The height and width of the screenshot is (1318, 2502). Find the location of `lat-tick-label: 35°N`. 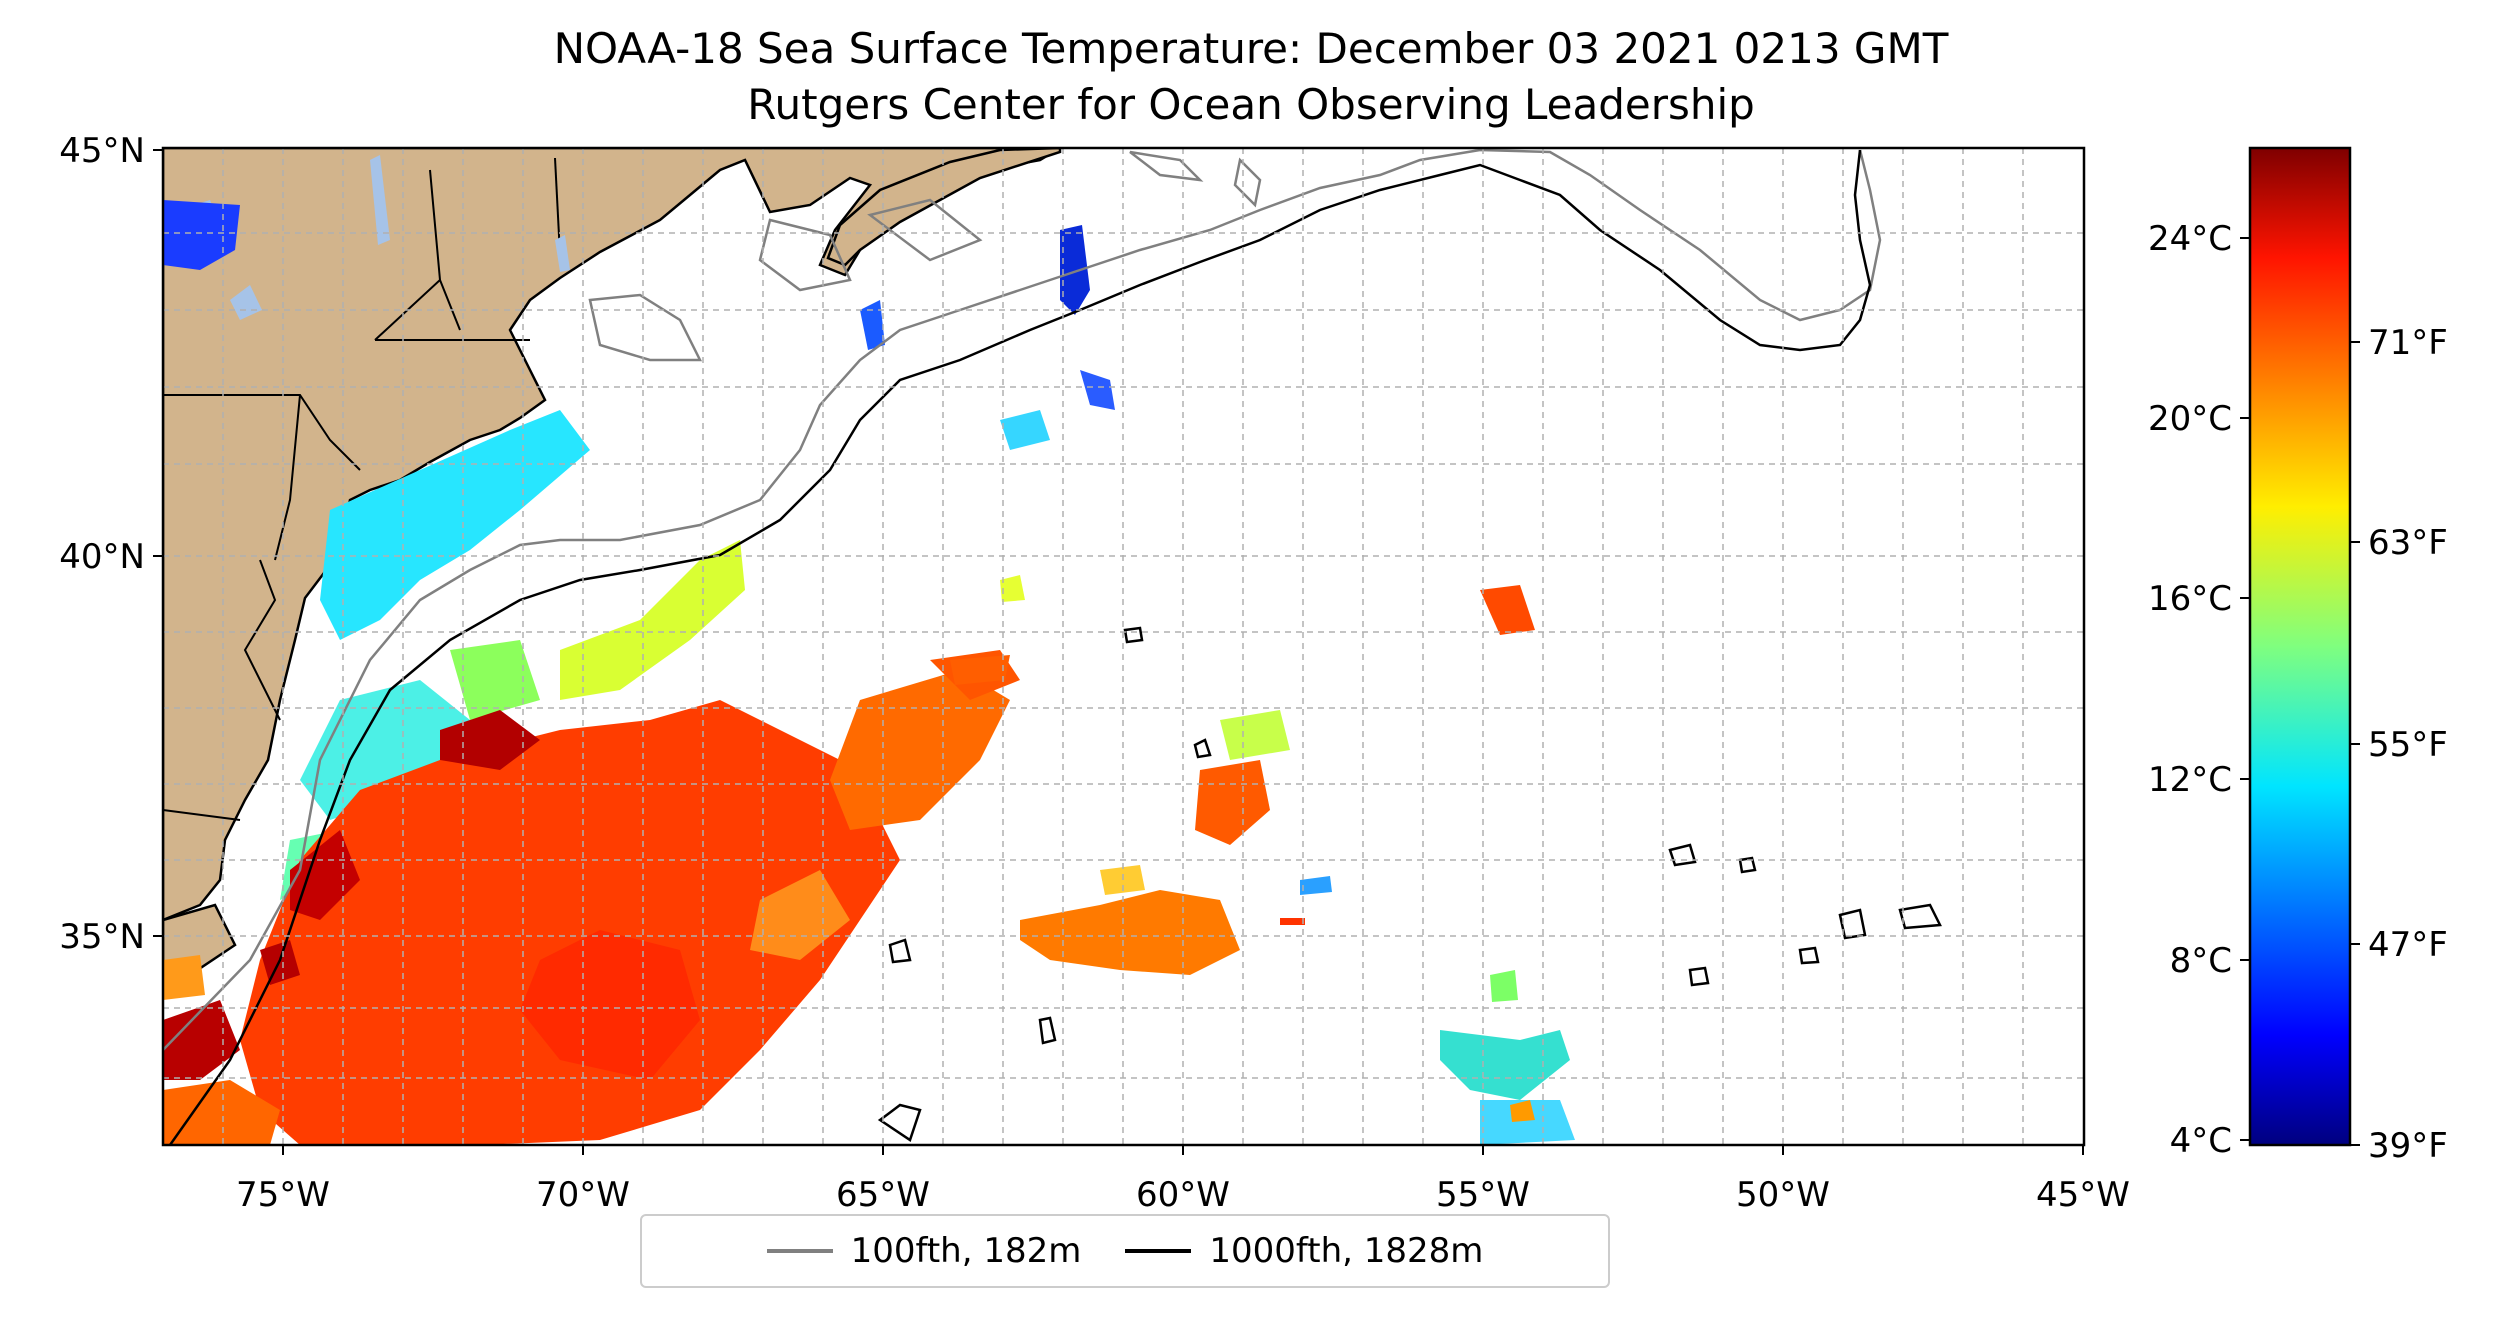

lat-tick-label: 35°N is located at coordinates (102, 937).